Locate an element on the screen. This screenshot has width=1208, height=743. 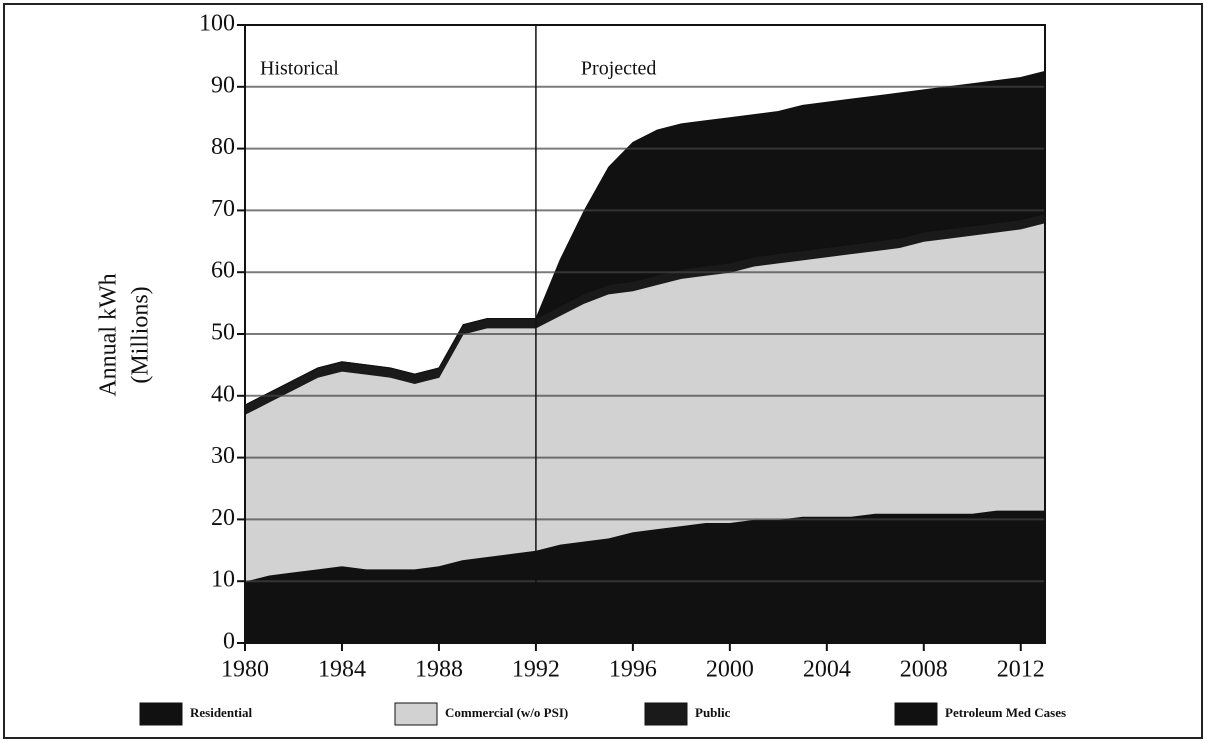
x-tick-label: 2004 is located at coordinates (827, 670).